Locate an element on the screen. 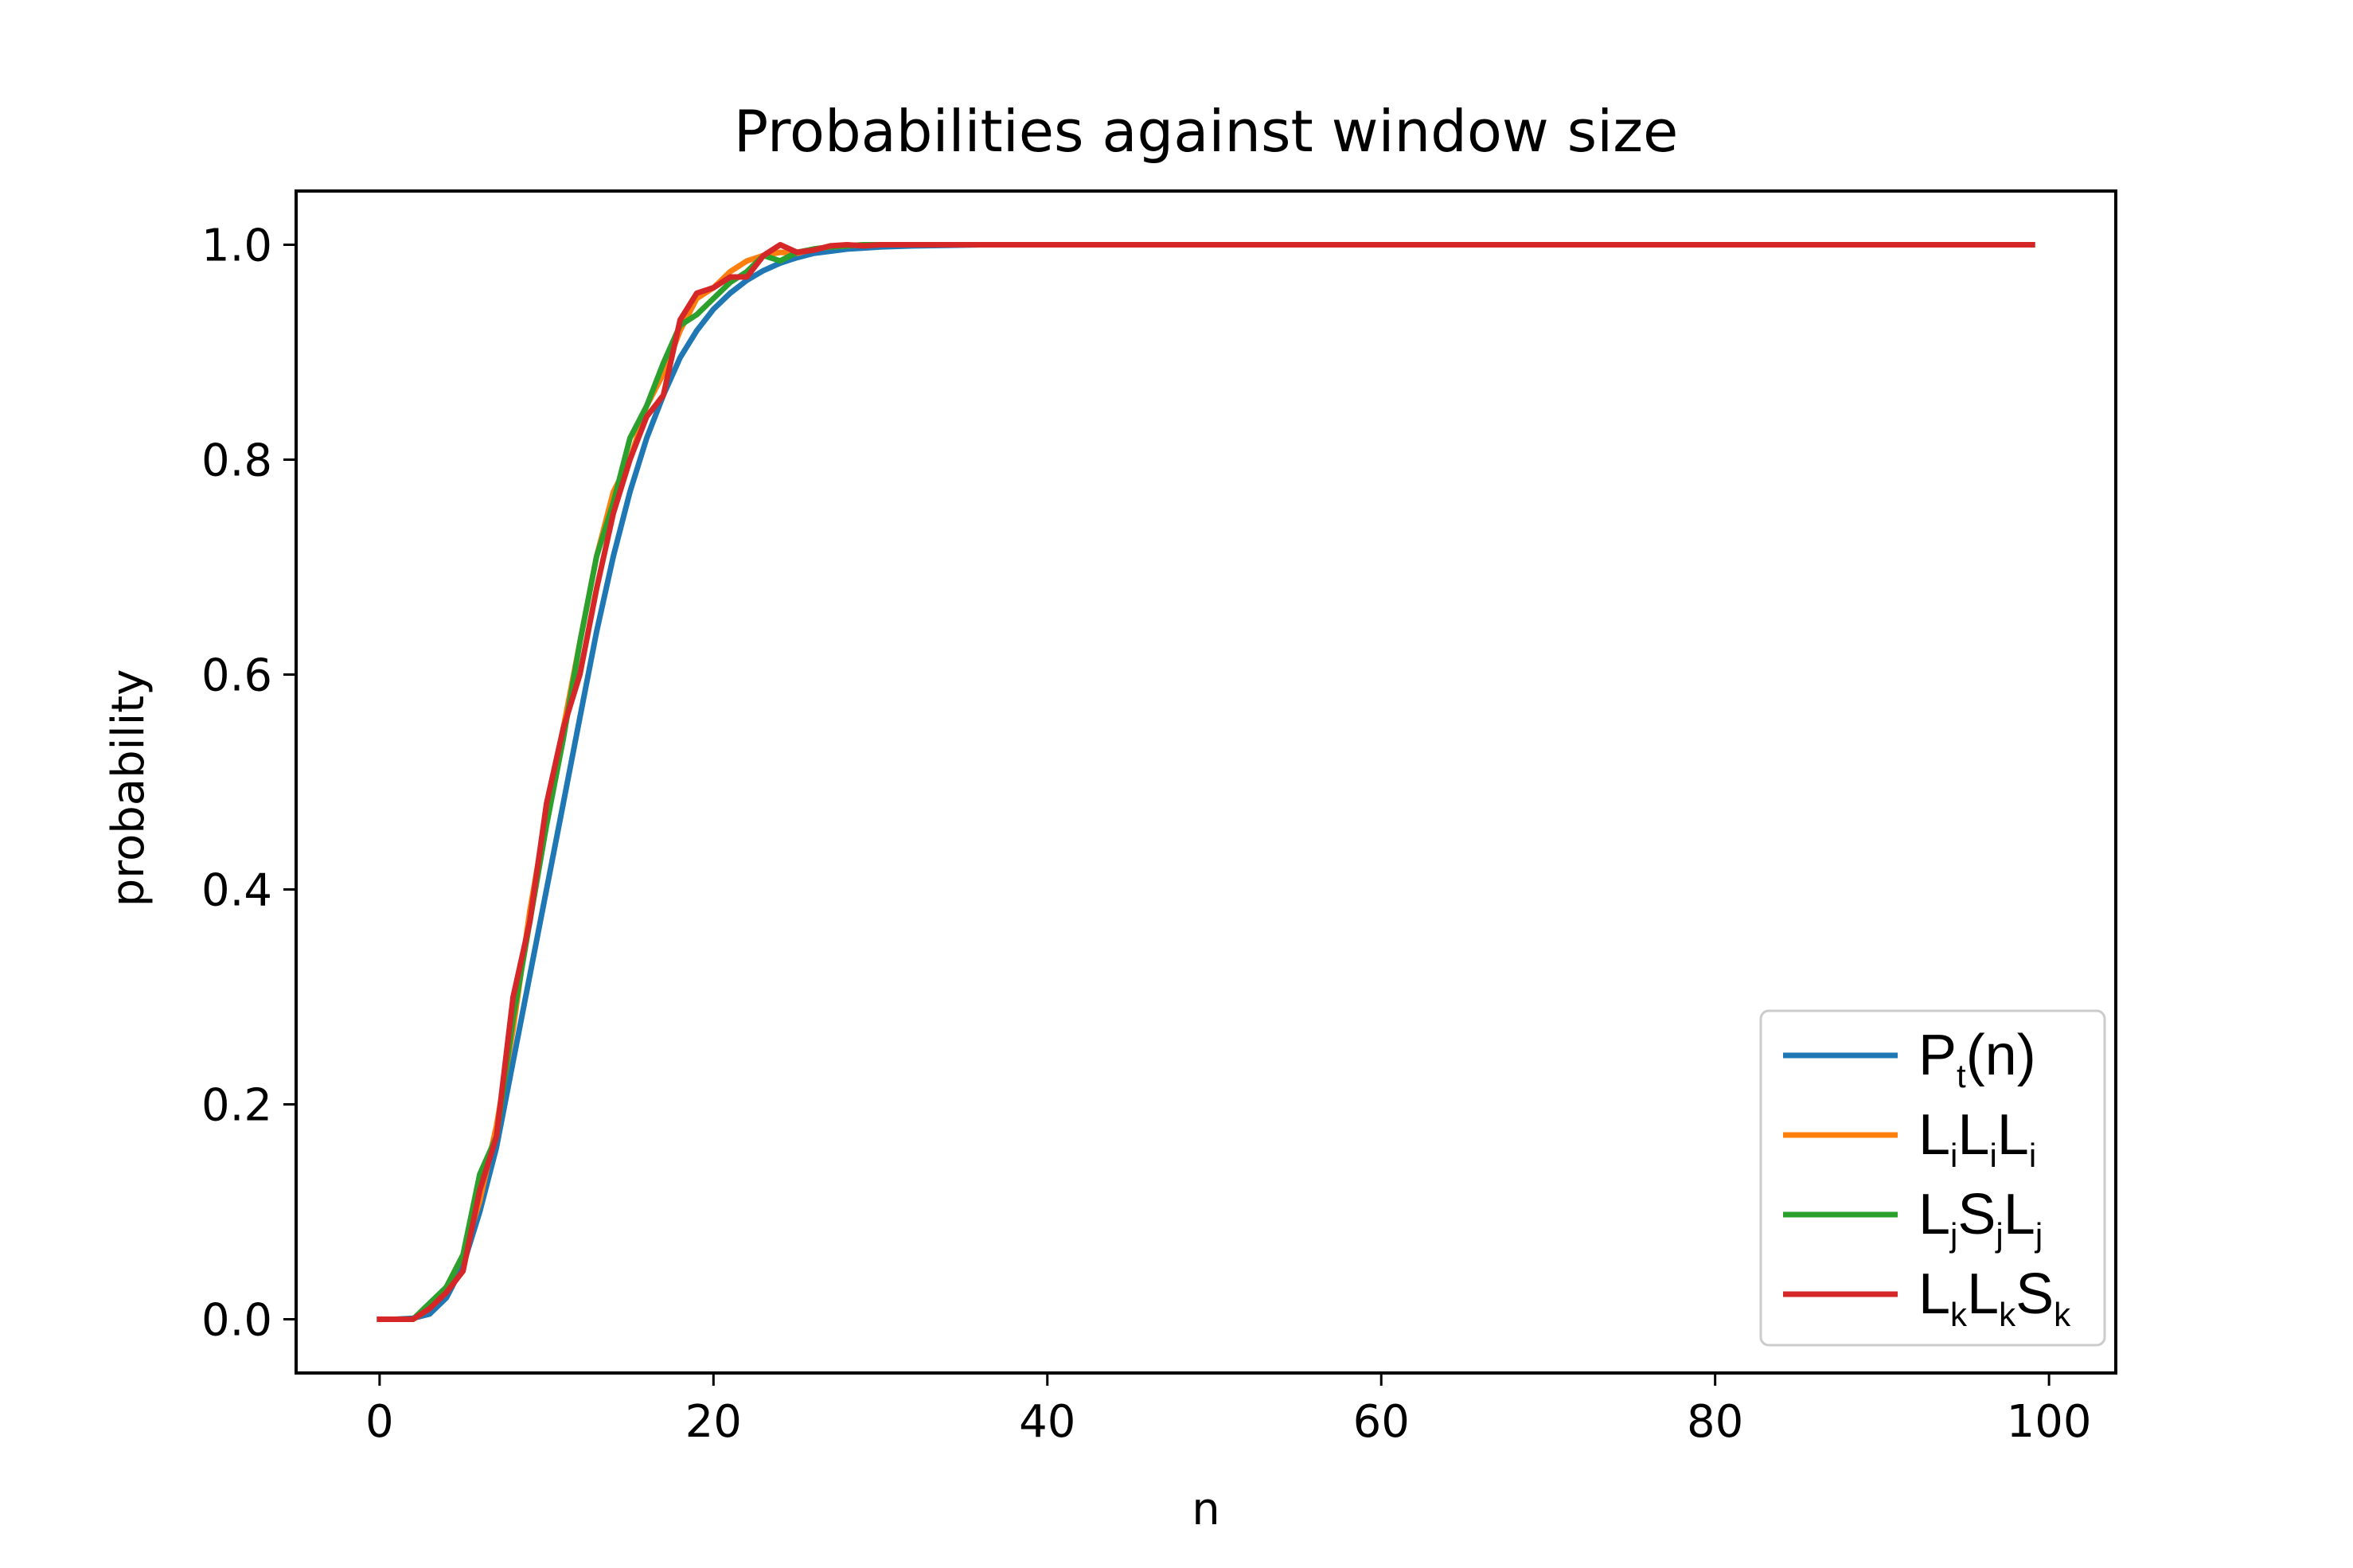 This screenshot has width=2353, height=1568. chart-title: Probabilities against window size is located at coordinates (1206, 131).